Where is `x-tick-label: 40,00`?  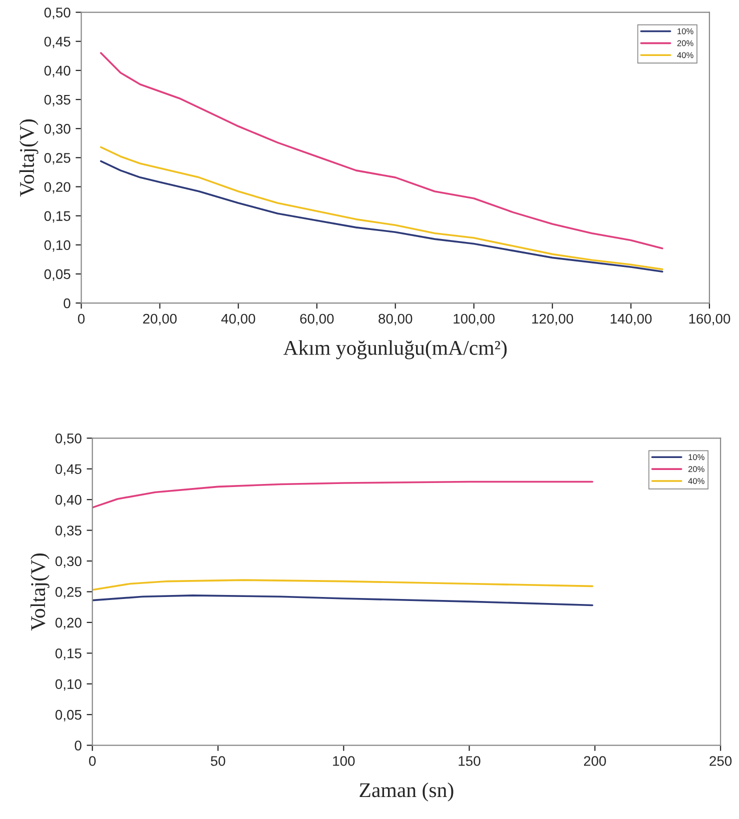 x-tick-label: 40,00 is located at coordinates (238, 320).